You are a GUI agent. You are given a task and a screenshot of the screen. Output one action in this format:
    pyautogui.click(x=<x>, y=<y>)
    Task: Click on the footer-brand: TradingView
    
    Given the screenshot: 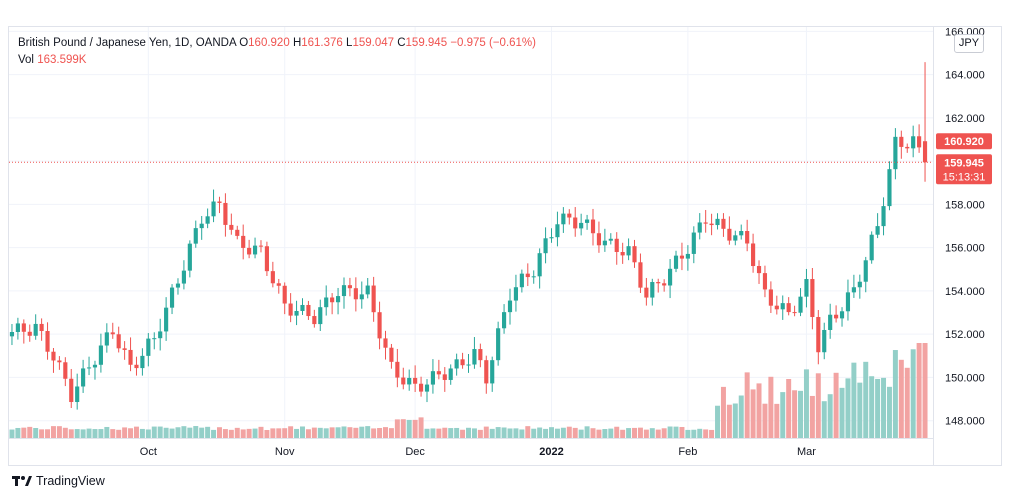 What is the action you would take?
    pyautogui.click(x=70, y=481)
    